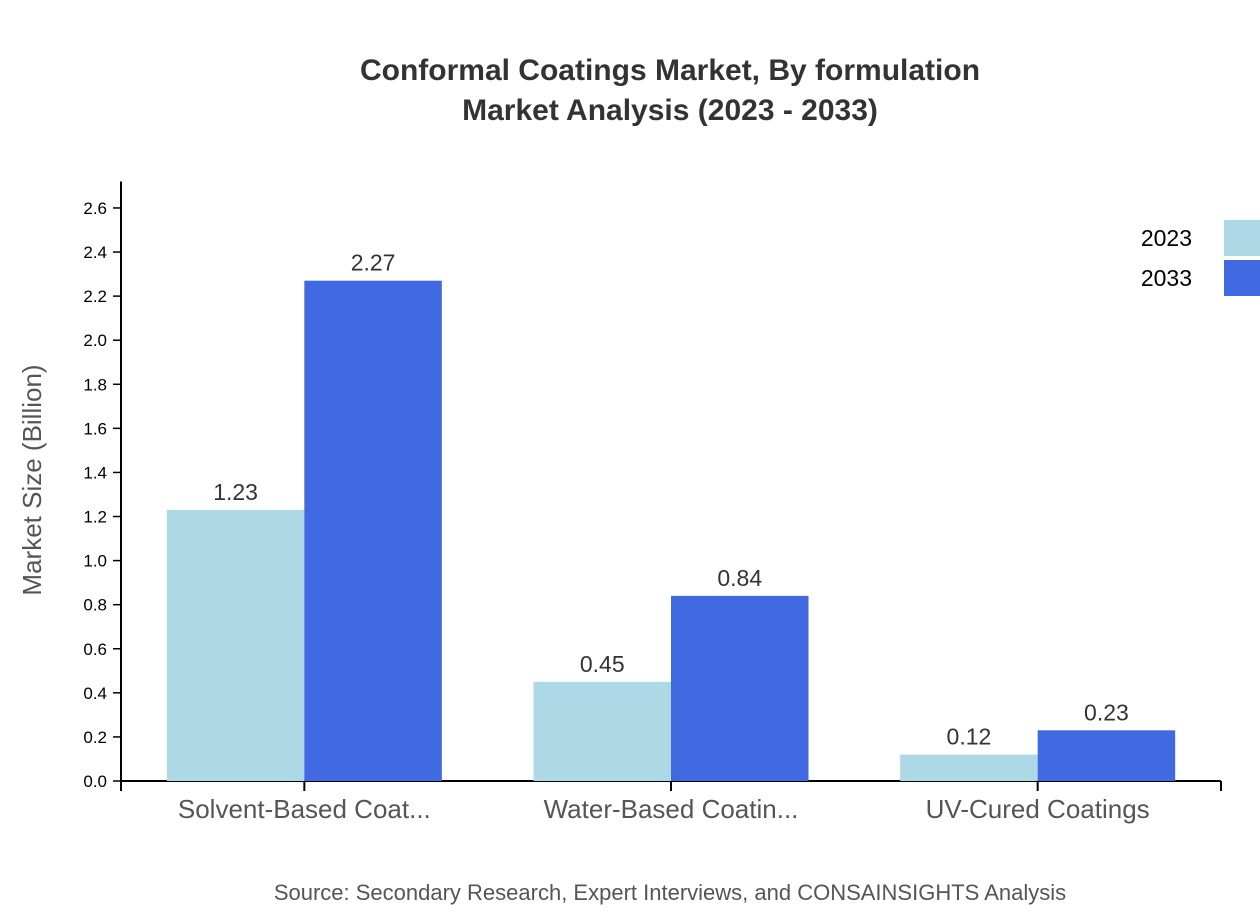 Image resolution: width=1260 pixels, height=920 pixels. What do you see at coordinates (95, 428) in the screenshot?
I see `y-tick-label: 1.6` at bounding box center [95, 428].